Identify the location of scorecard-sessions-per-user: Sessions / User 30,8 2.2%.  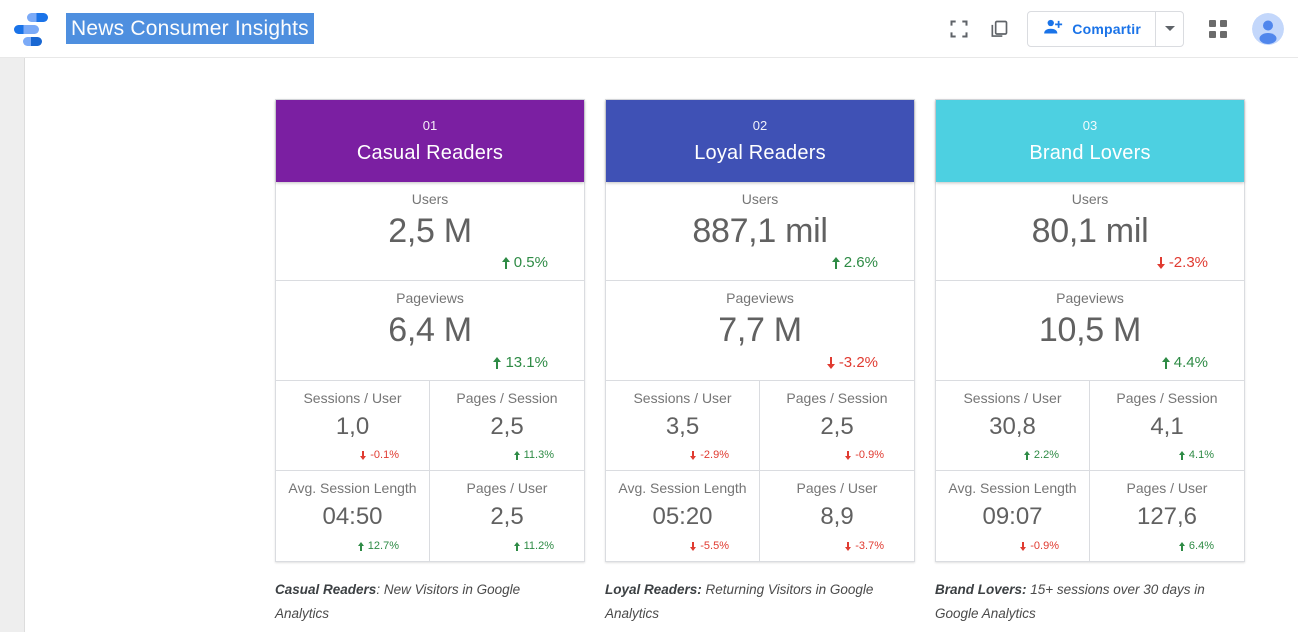
(1013, 425).